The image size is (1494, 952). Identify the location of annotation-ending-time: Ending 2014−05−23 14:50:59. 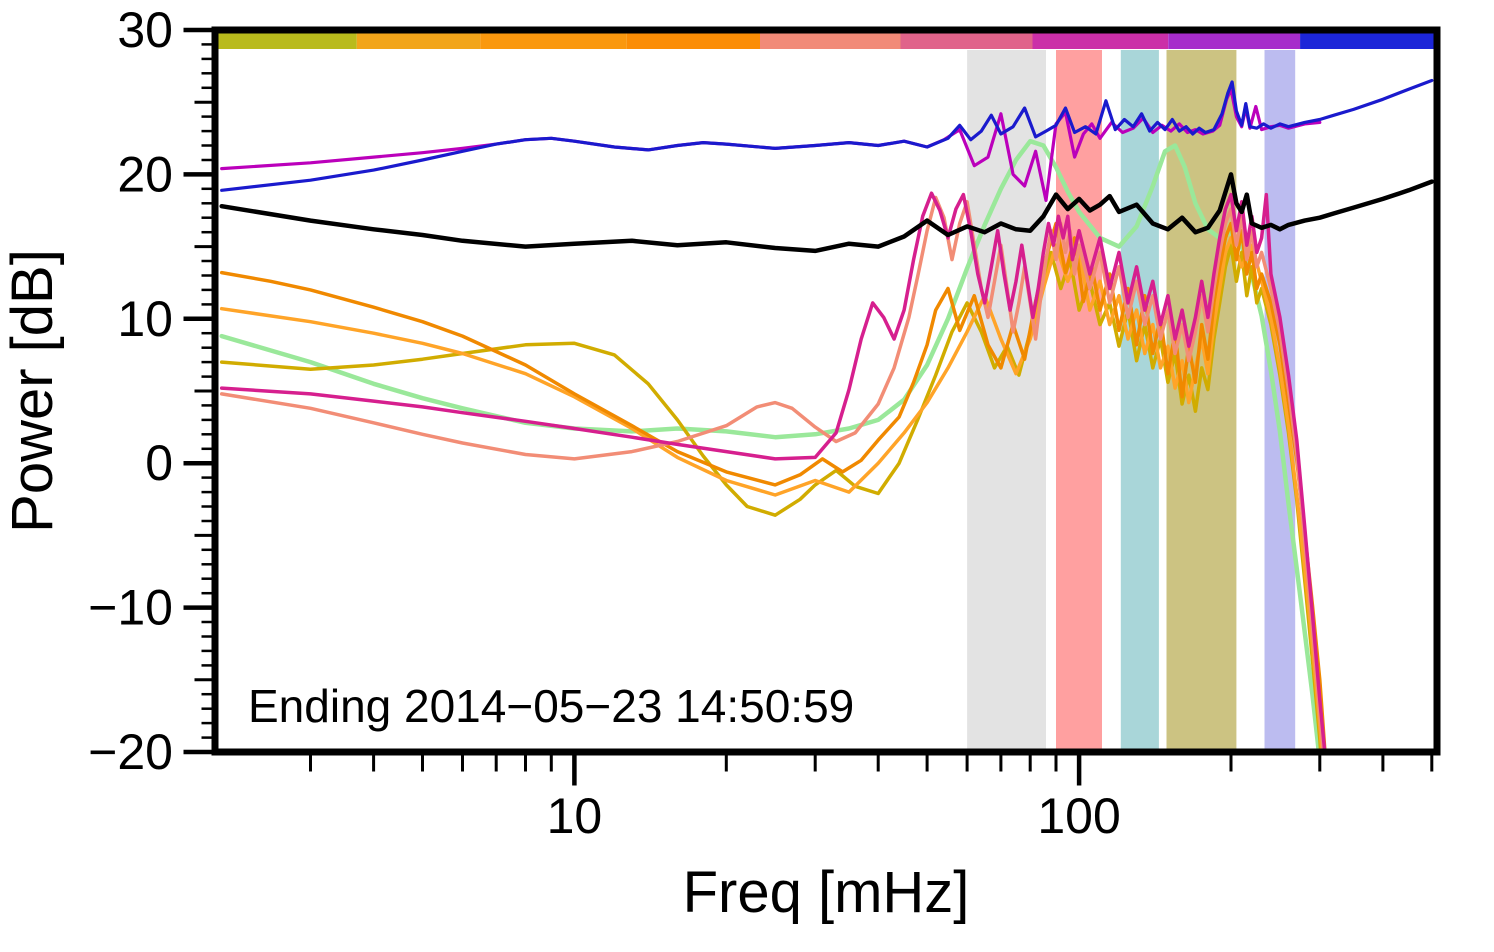
(551, 706).